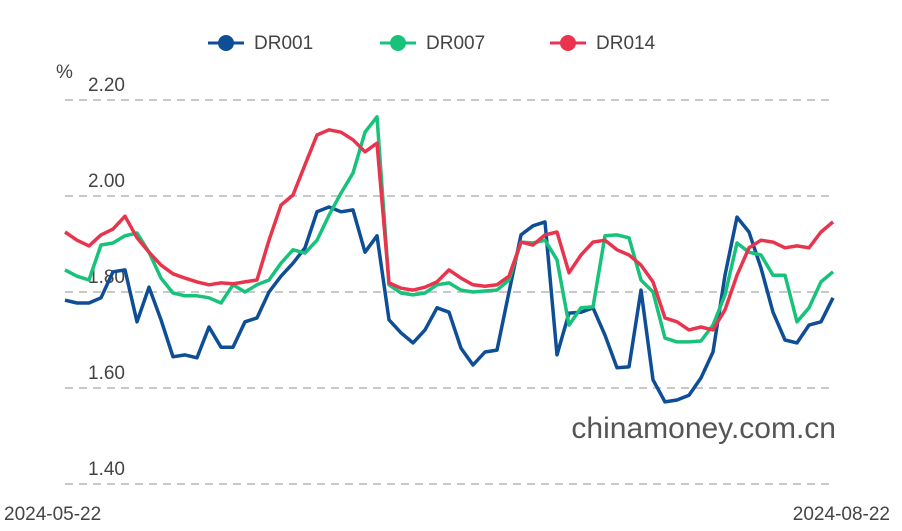 The width and height of the screenshot is (902, 531). I want to click on y-tick-label: 1.40, so click(106, 469).